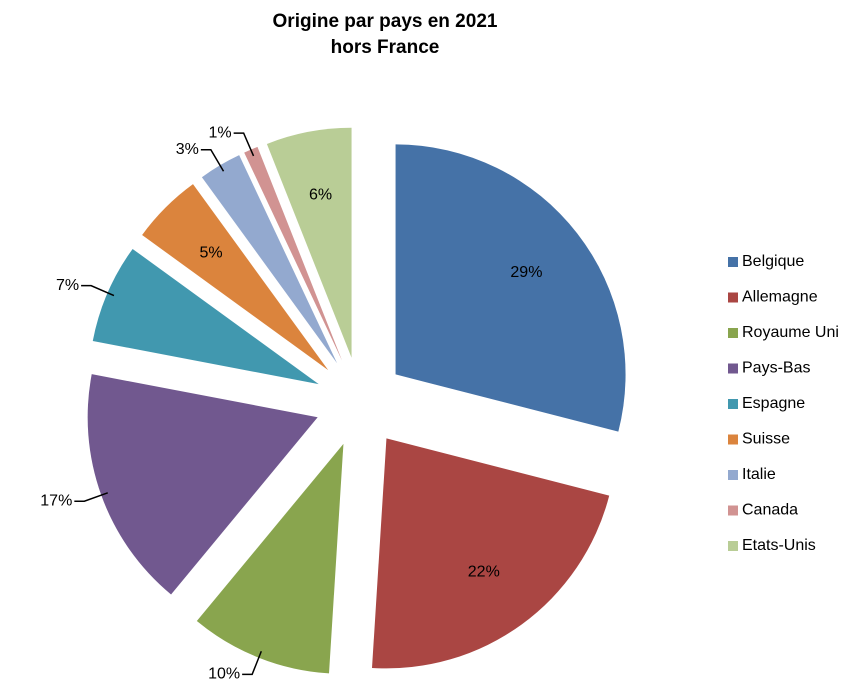 The image size is (845, 695). I want to click on legend-label: Belgique, so click(773, 261).